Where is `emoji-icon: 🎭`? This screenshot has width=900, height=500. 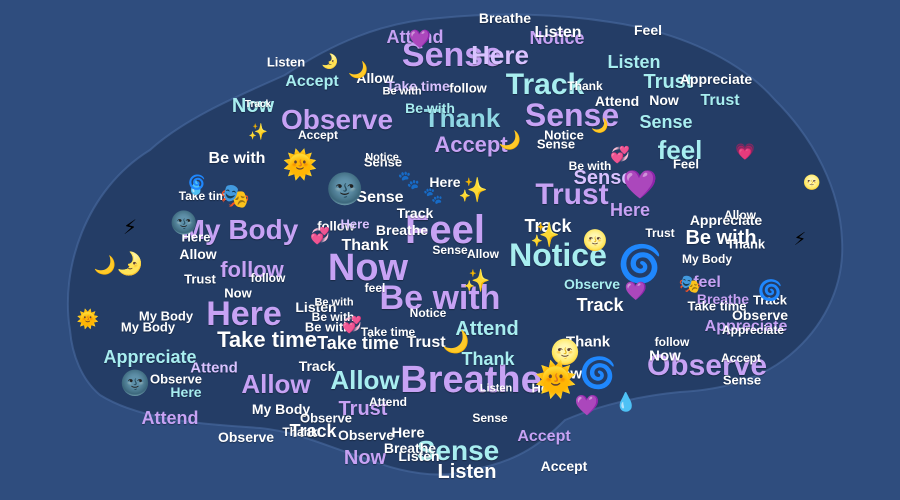 emoji-icon: 🎭 is located at coordinates (690, 284).